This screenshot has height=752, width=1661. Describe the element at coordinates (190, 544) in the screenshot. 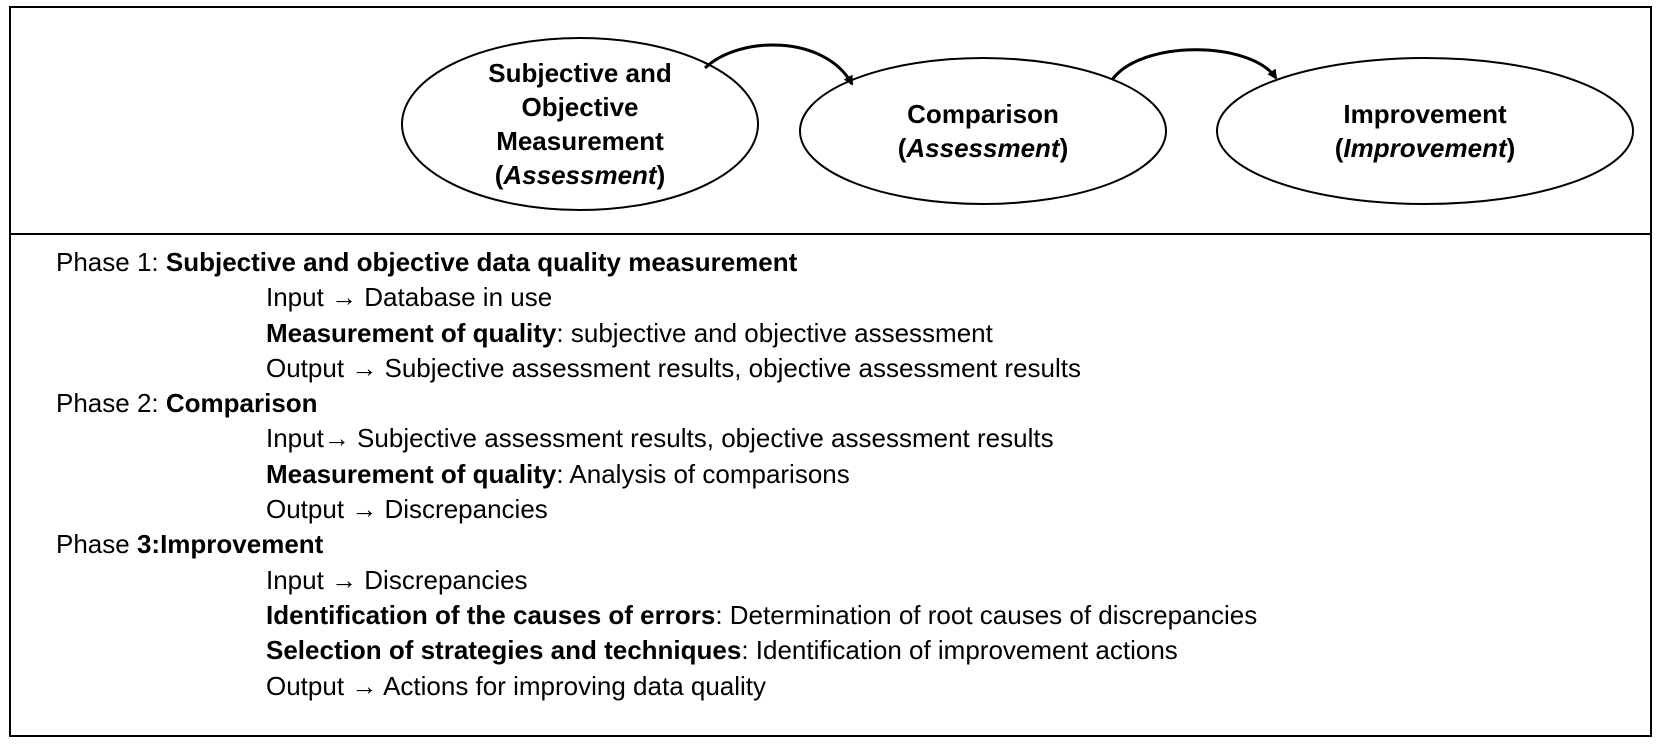

I see `phase-3-heading: Phase 3:Improvement` at that location.